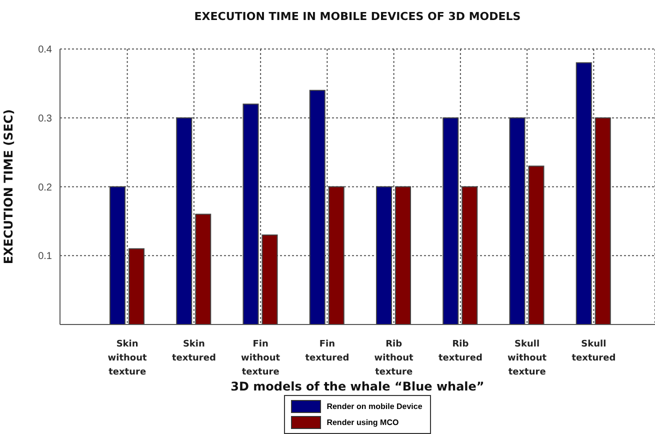 This screenshot has width=655, height=434. What do you see at coordinates (374, 406) in the screenshot?
I see `legend-label: Render on mobile Device` at bounding box center [374, 406].